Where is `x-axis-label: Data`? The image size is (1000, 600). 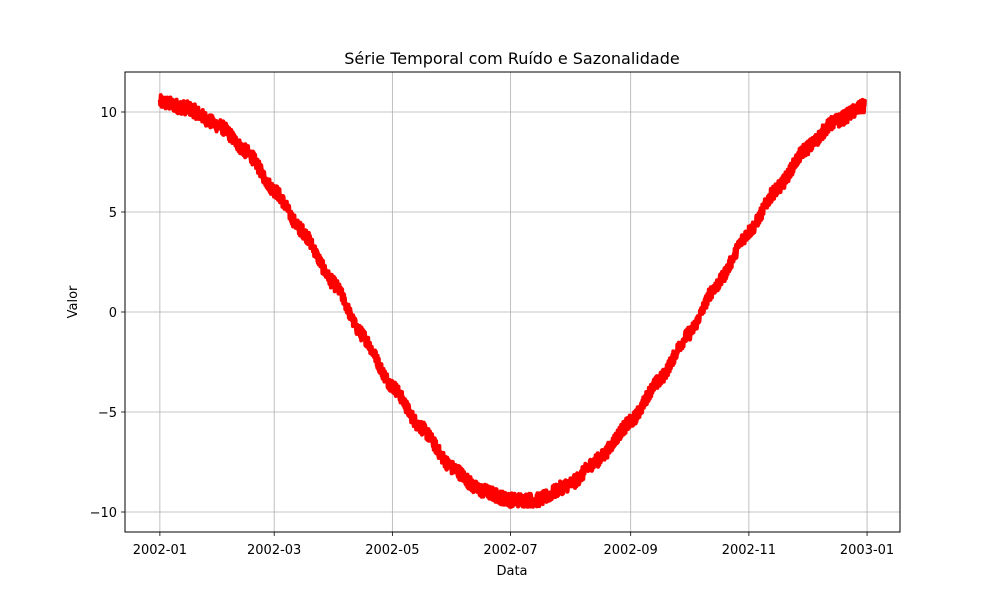 x-axis-label: Data is located at coordinates (511, 571).